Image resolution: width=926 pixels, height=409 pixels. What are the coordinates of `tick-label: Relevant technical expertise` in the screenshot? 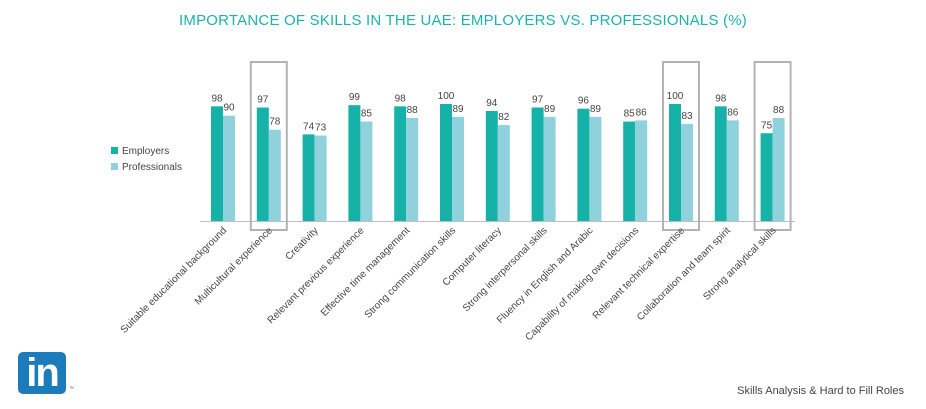 It's located at (639, 273).